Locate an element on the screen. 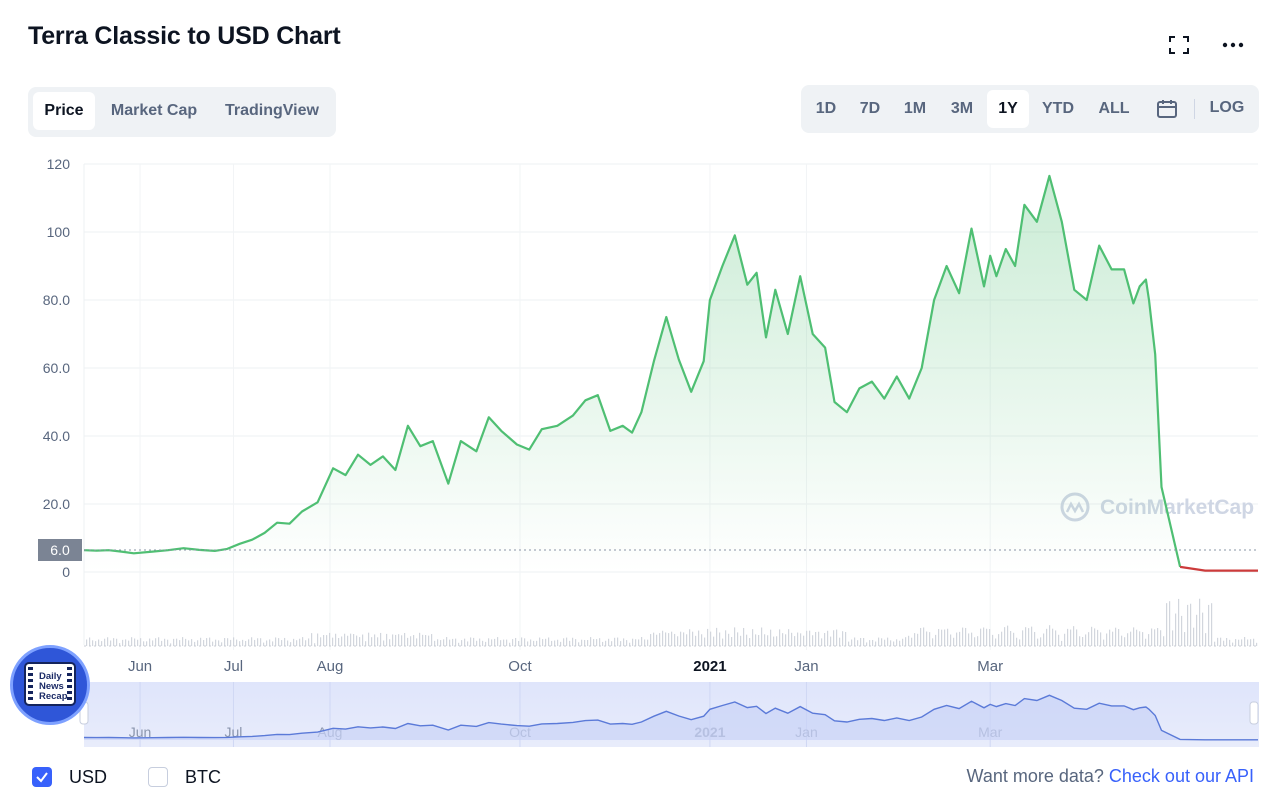 The height and width of the screenshot is (804, 1280). range-ytd: YTD is located at coordinates (1058, 108).